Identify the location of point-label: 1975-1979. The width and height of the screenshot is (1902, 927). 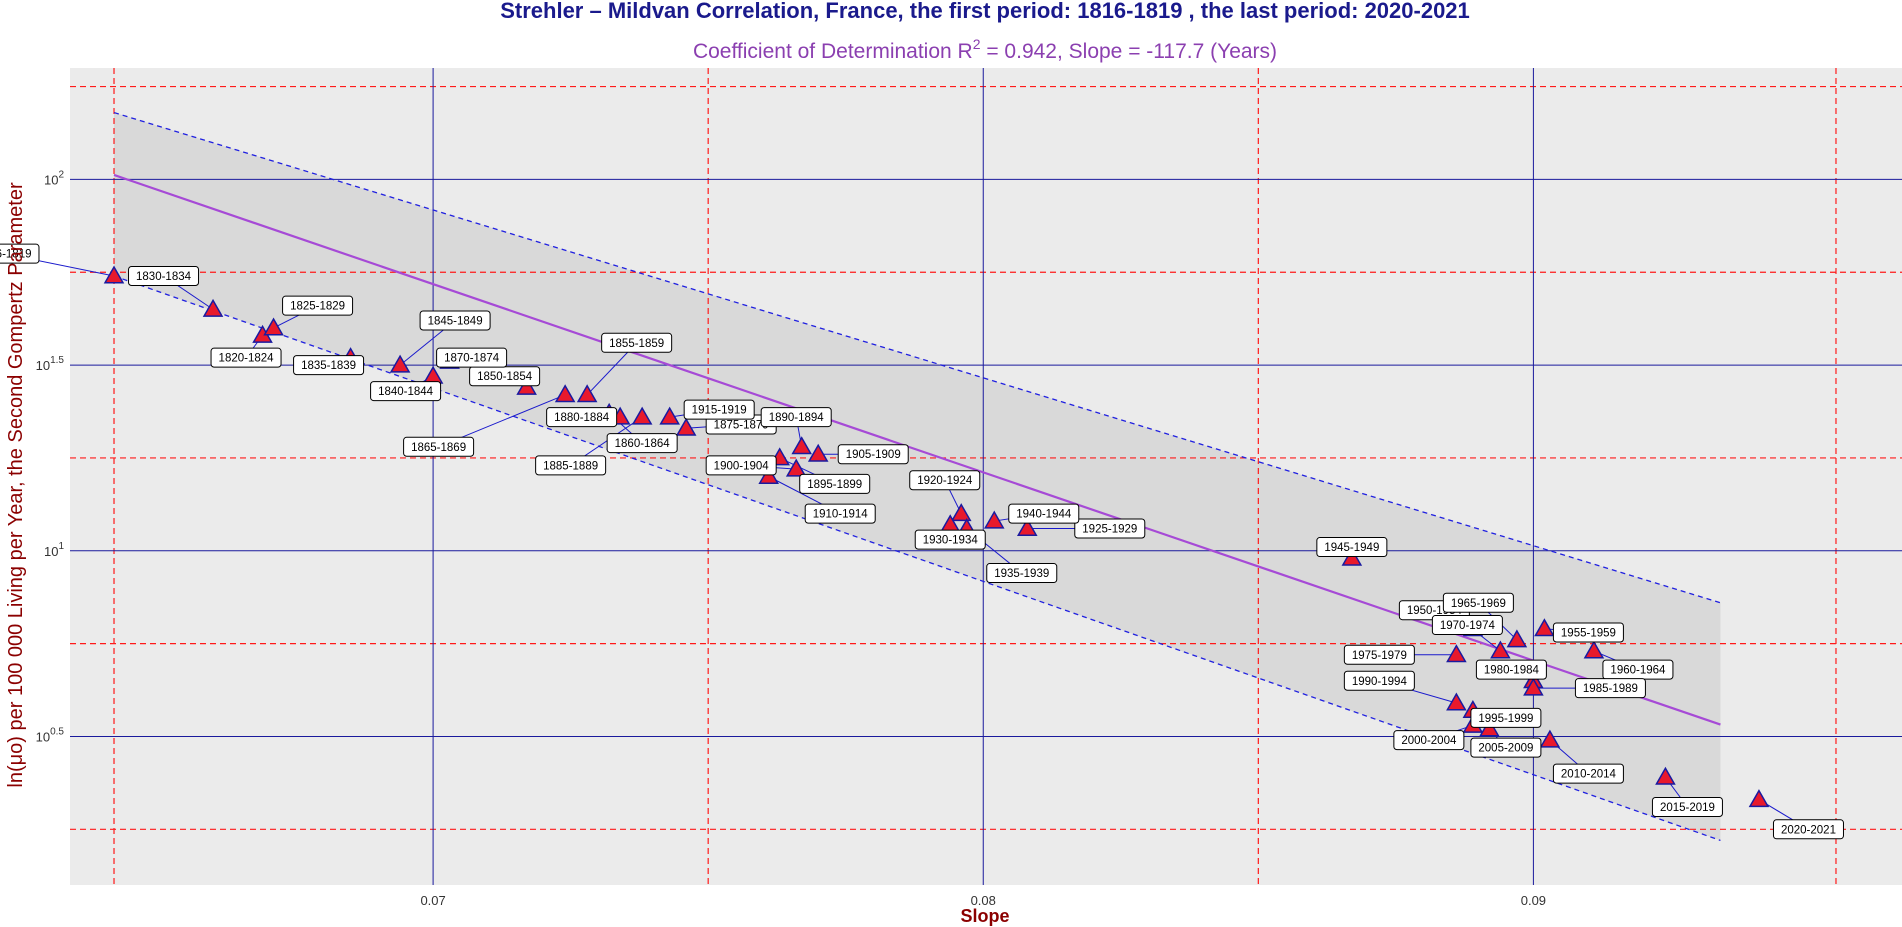
(1379, 656).